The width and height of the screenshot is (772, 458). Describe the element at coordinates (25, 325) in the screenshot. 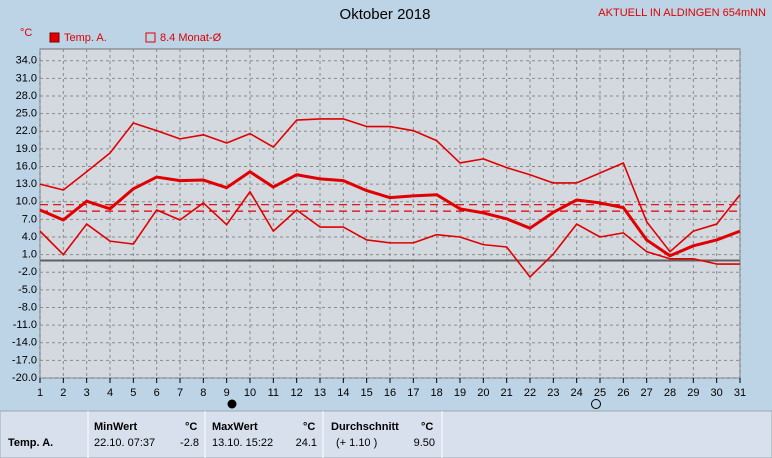

I see `y-tick-label: -11.0` at that location.